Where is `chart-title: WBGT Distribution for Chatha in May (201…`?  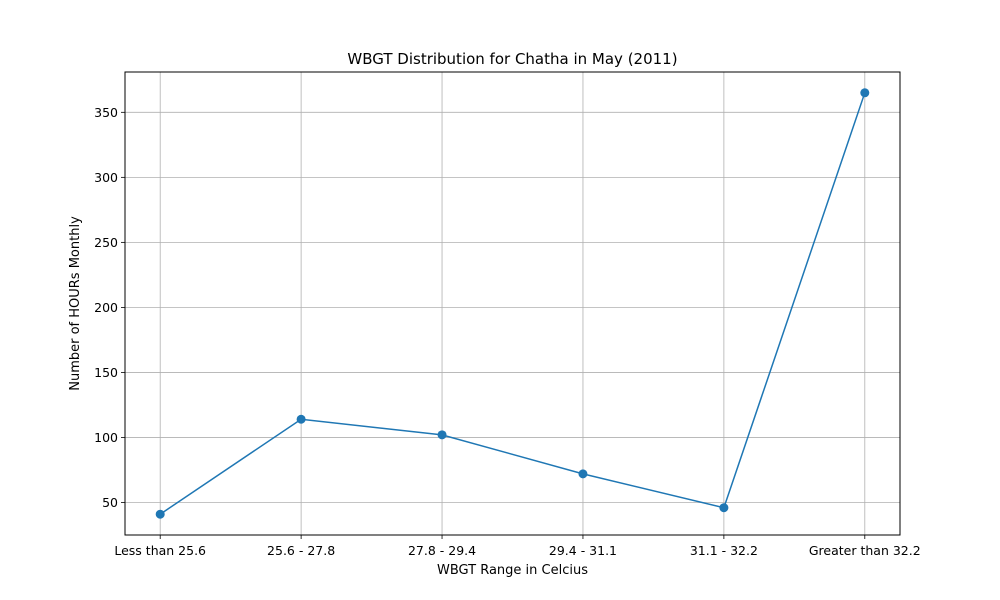
chart-title: WBGT Distribution for Chatha in May (201… is located at coordinates (512, 59).